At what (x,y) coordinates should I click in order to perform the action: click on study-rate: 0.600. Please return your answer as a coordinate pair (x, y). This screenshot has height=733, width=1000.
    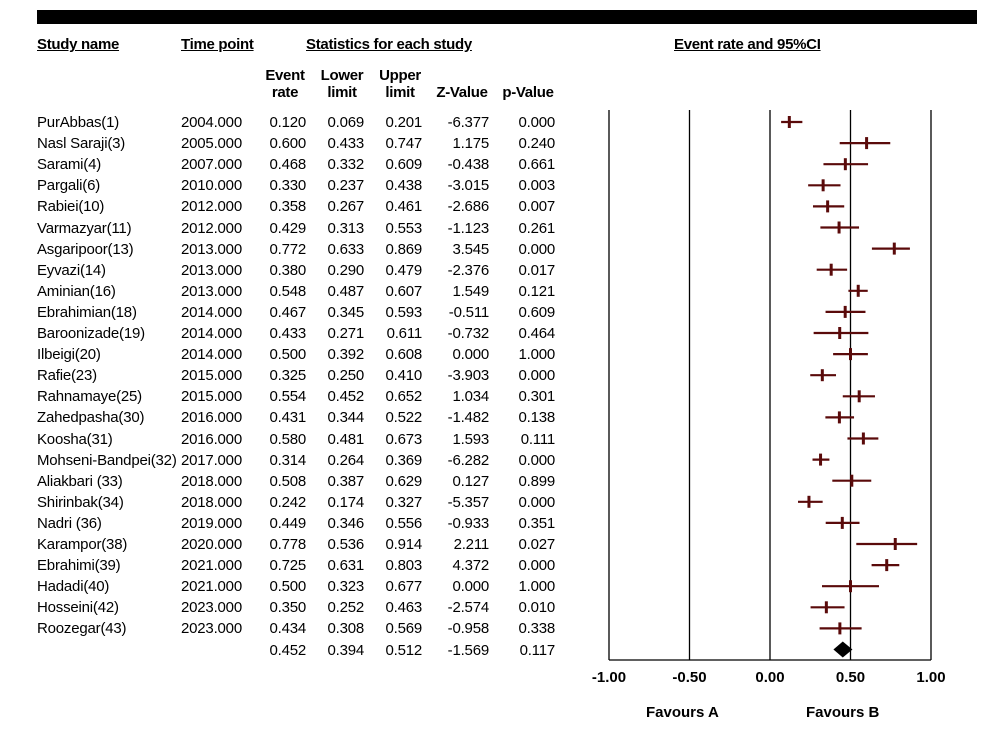
    Looking at the image, I should click on (287, 144).